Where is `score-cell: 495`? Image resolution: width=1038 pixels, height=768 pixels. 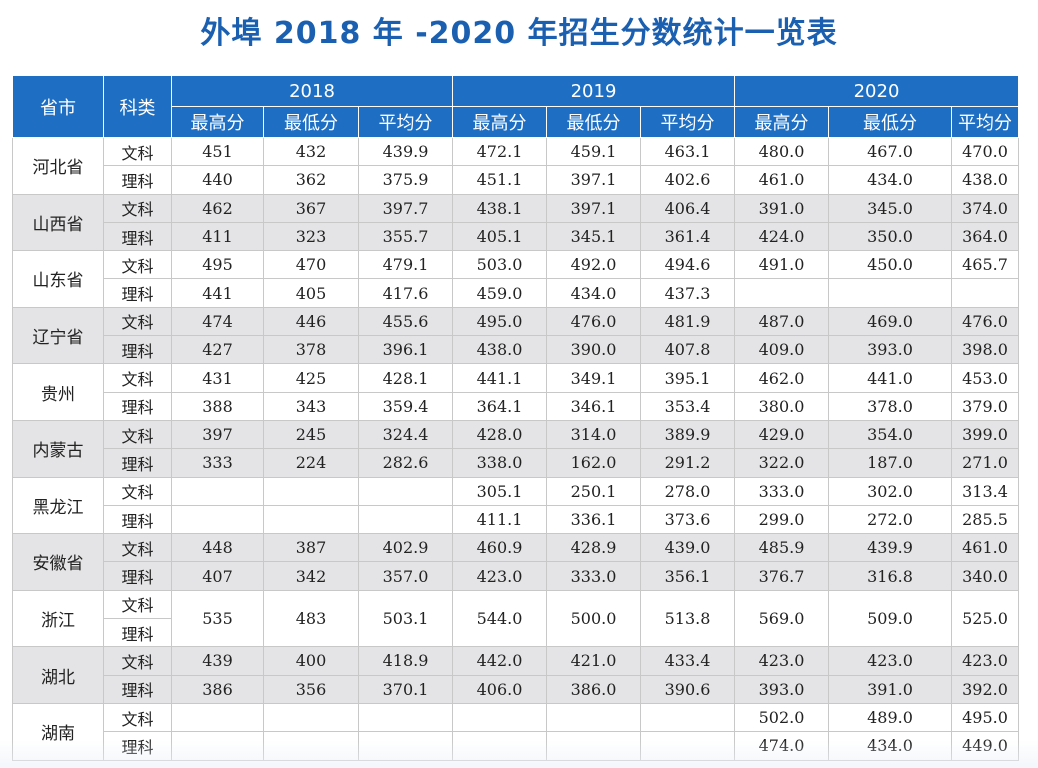
score-cell: 495 is located at coordinates (217, 265).